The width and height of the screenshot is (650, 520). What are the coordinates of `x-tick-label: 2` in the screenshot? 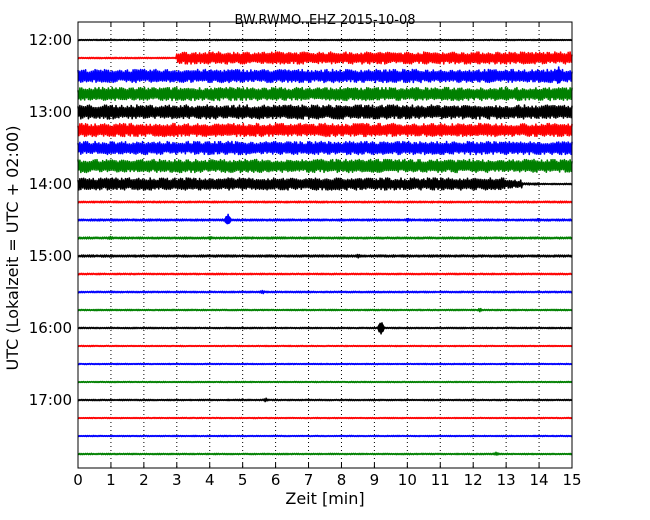 It's located at (144, 480).